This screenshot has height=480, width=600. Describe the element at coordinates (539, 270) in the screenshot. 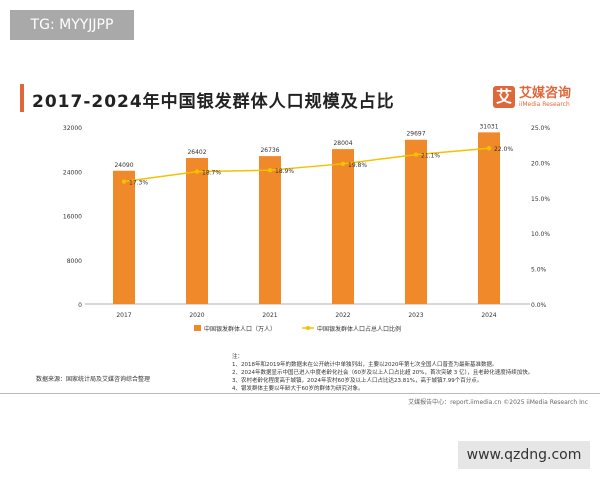

I see `y-right-tick: 5.0%` at that location.